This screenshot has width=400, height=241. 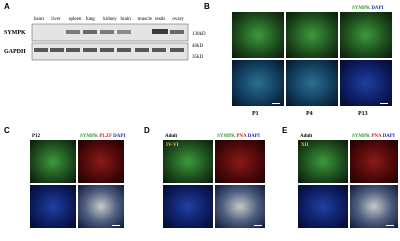 What do you see at coordinates (7, 6) in the screenshot?
I see `panel-letter: A` at bounding box center [7, 6].